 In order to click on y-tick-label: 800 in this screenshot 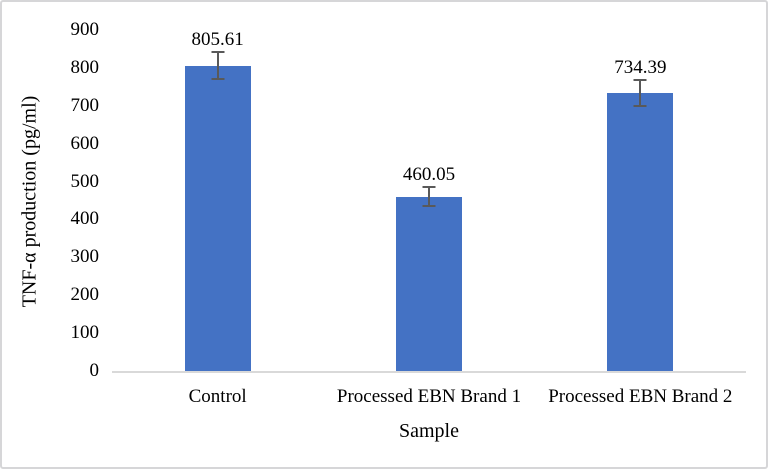, I will do `click(85, 67)`.